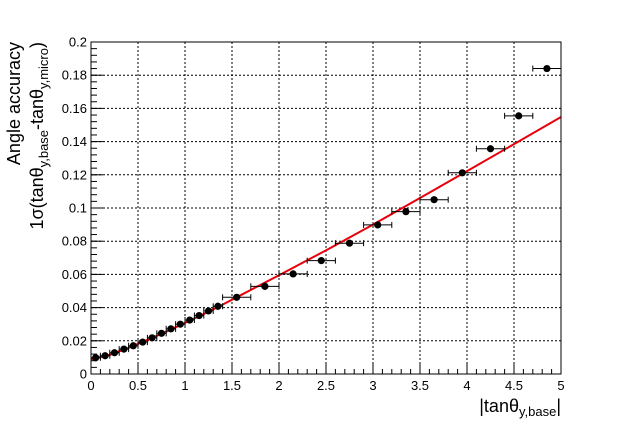  I want to click on x-tick-label: 5, so click(560, 385).